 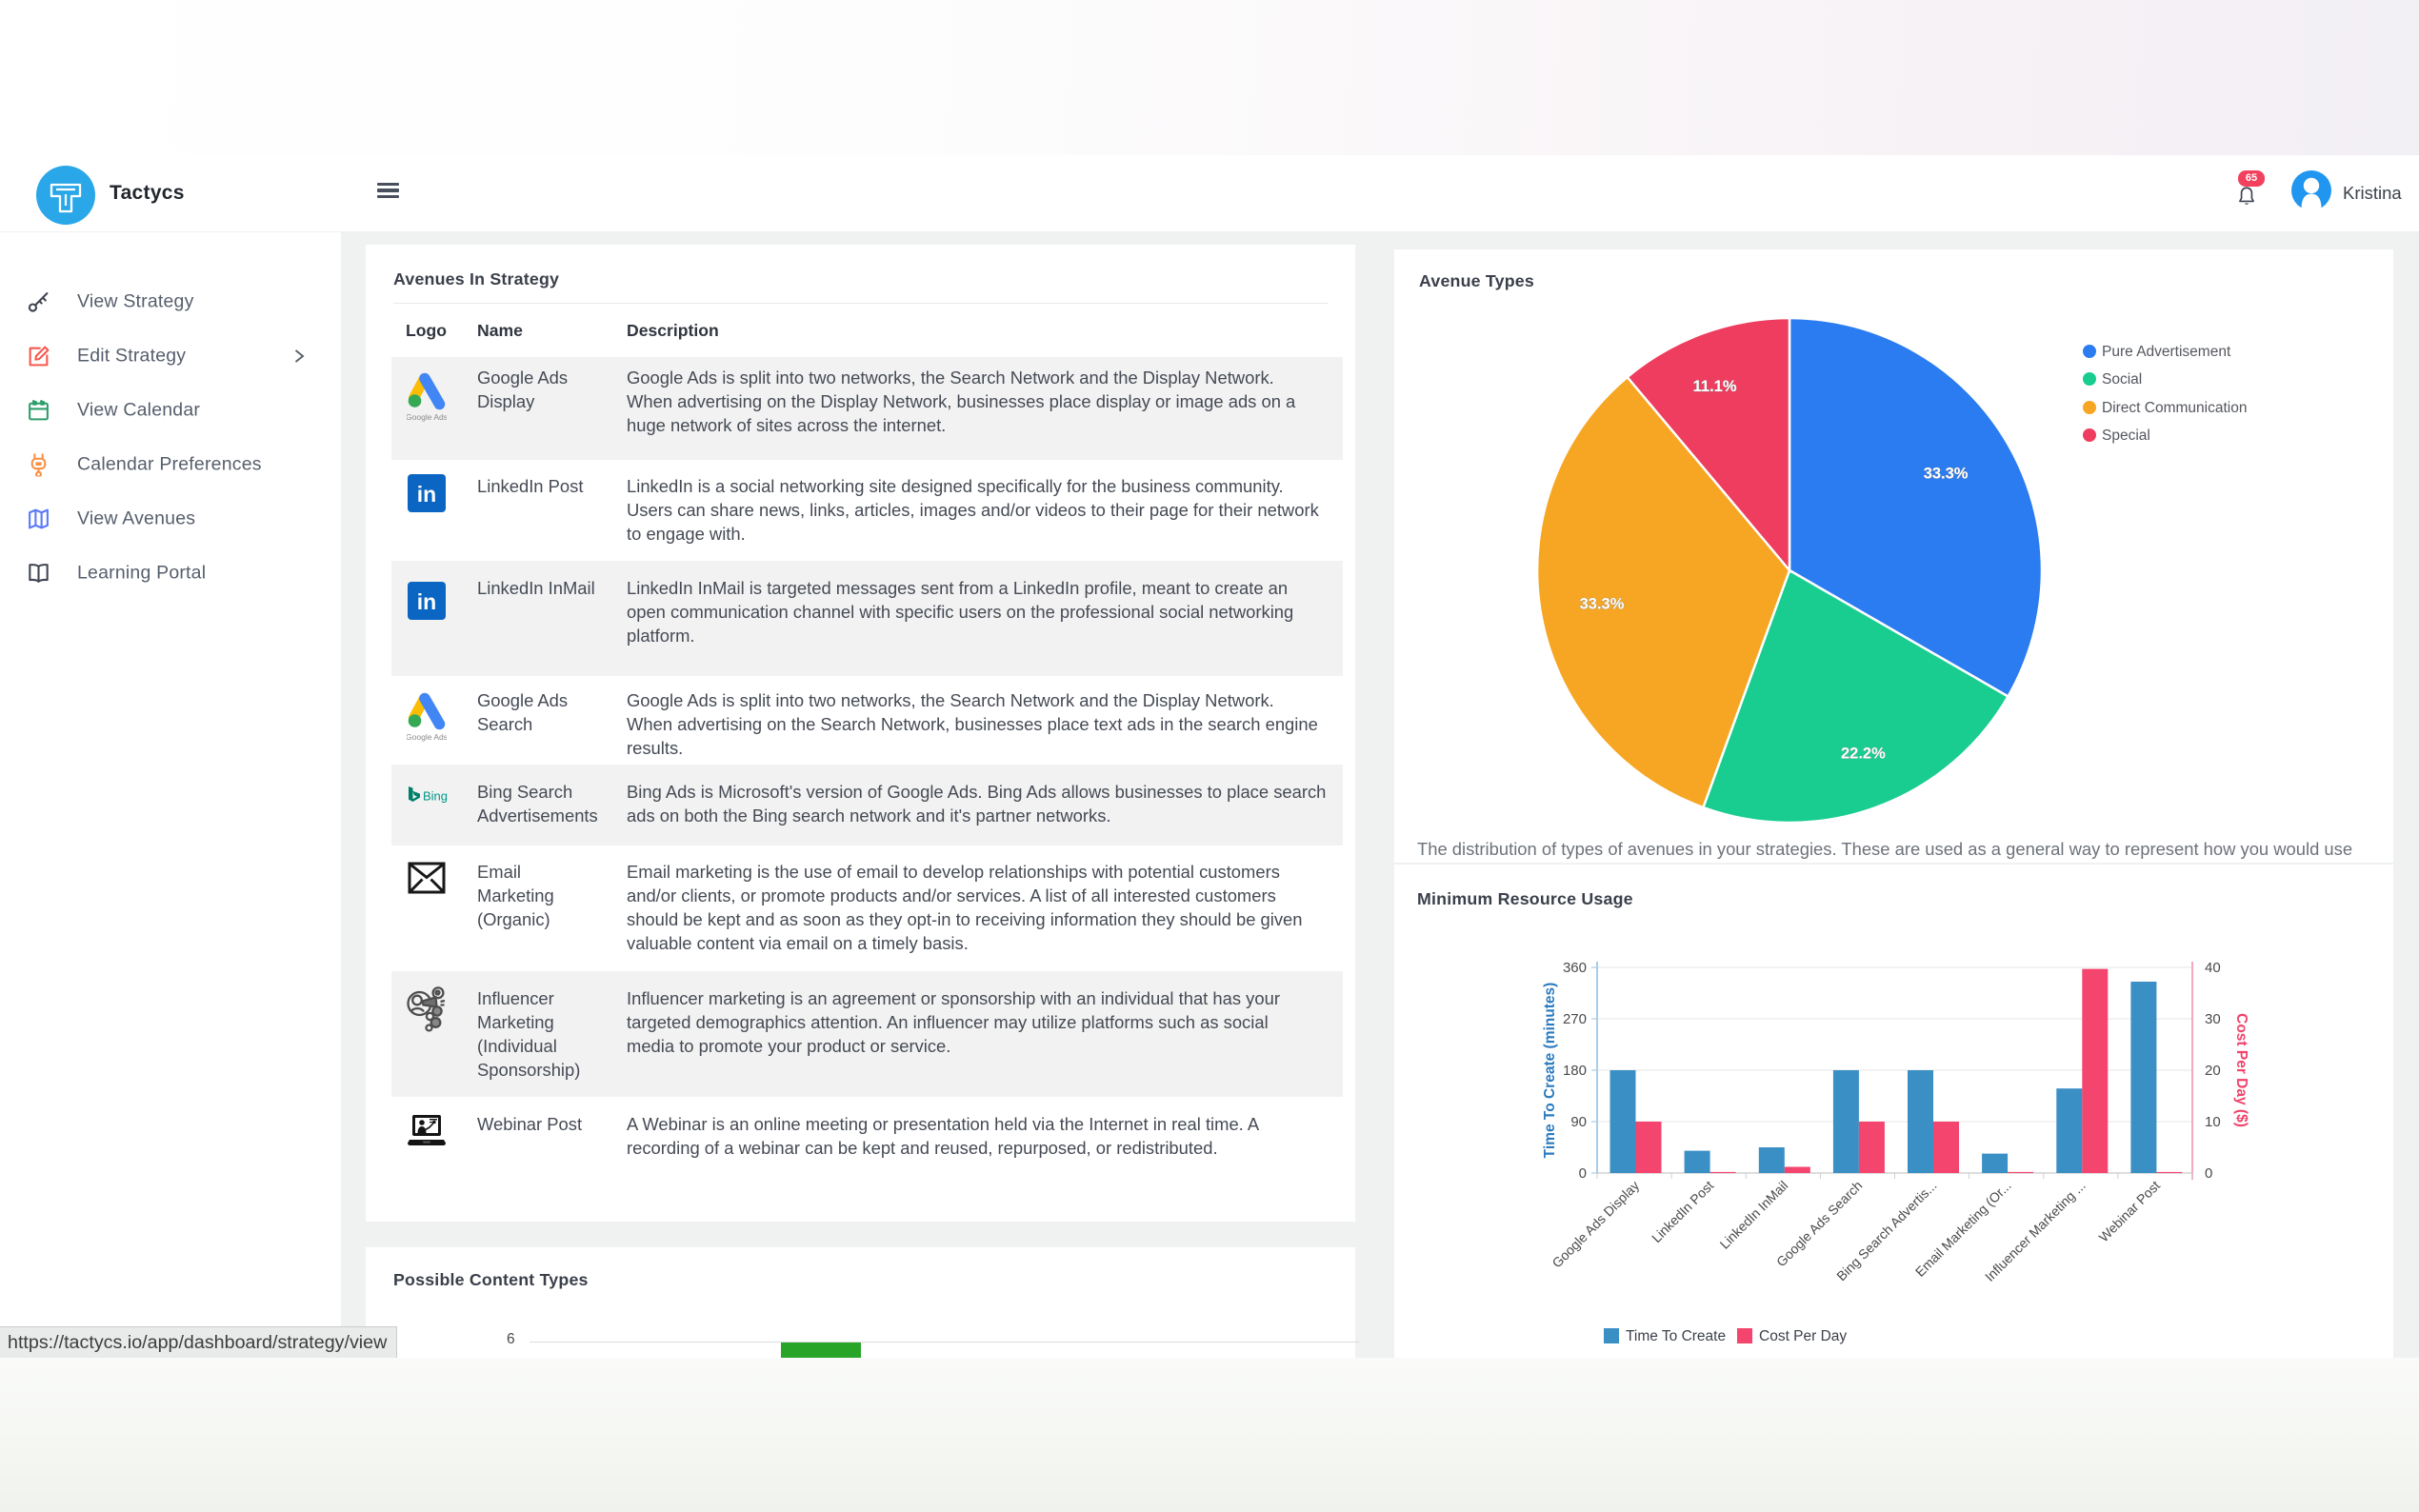 What do you see at coordinates (2213, 1071) in the screenshot?
I see `svg-text: 20` at bounding box center [2213, 1071].